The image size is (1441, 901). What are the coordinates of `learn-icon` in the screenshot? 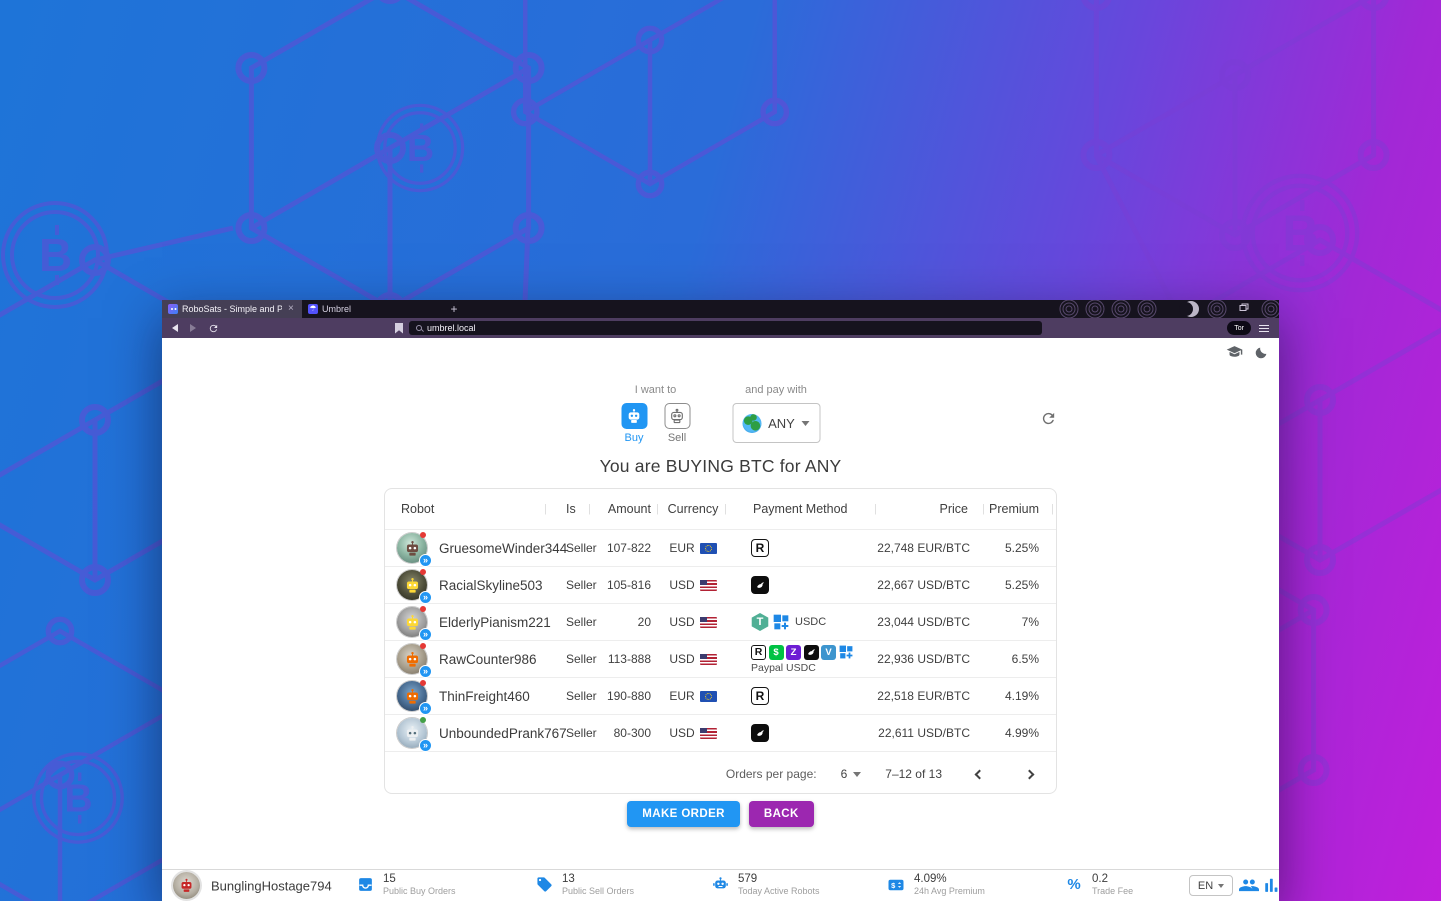 It's located at (1234, 352).